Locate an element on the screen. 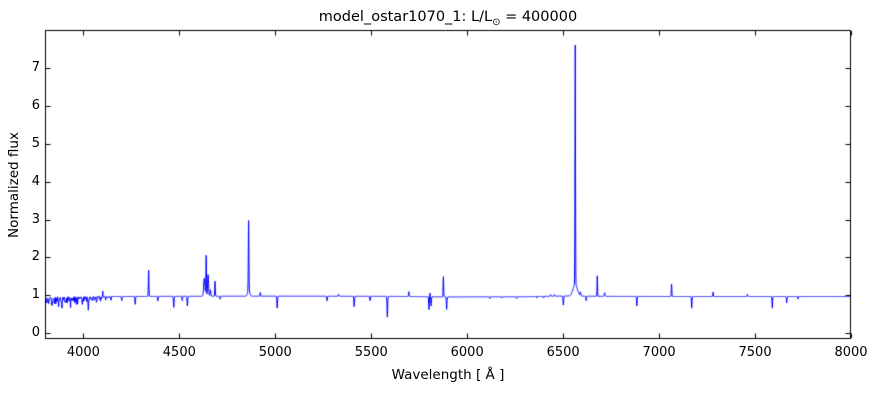 This screenshot has height=400, width=880. x-tick-label: 7500 is located at coordinates (755, 352).